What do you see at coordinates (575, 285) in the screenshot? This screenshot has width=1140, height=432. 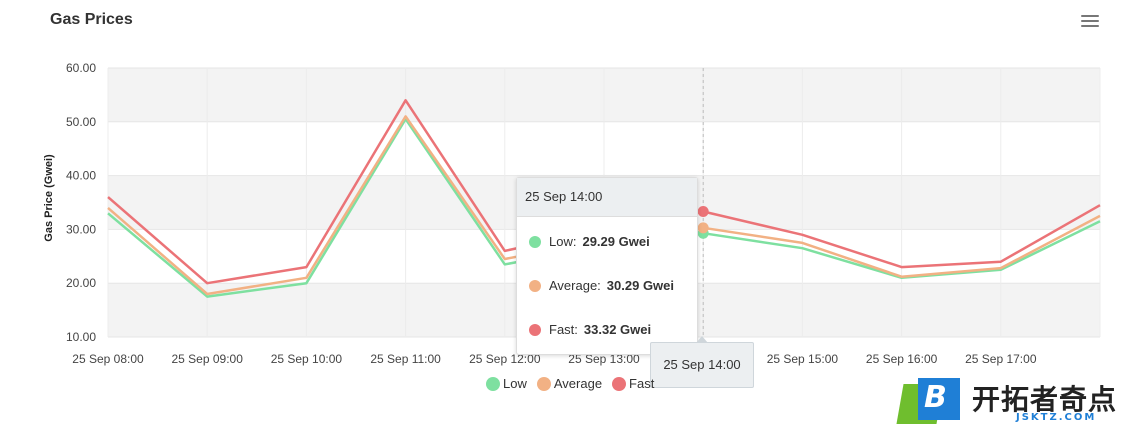 I see `tooltip-label: Average:` at bounding box center [575, 285].